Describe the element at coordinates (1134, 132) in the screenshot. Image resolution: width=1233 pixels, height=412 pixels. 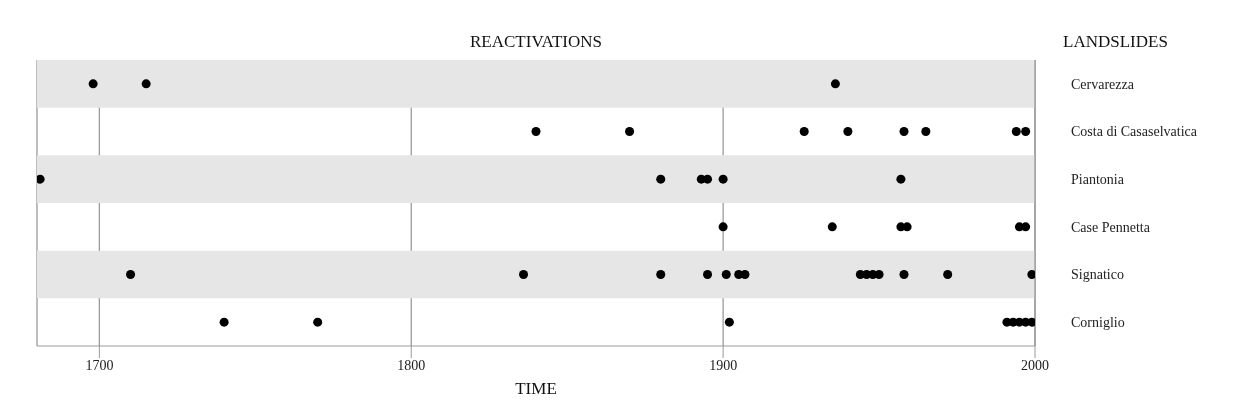
I see `y-tick-label: Costa di Casaselvatica` at that location.